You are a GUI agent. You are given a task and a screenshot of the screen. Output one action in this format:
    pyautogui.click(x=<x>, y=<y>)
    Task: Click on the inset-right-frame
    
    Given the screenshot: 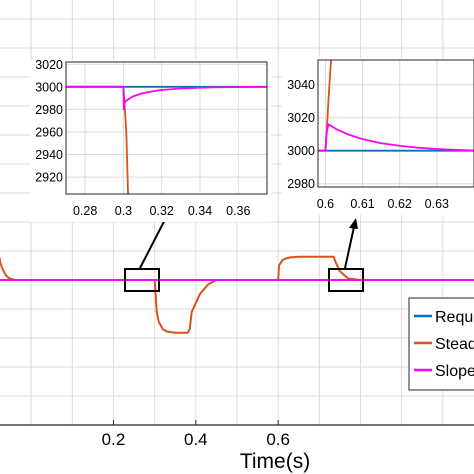 What is the action you would take?
    pyautogui.click(x=395, y=123)
    